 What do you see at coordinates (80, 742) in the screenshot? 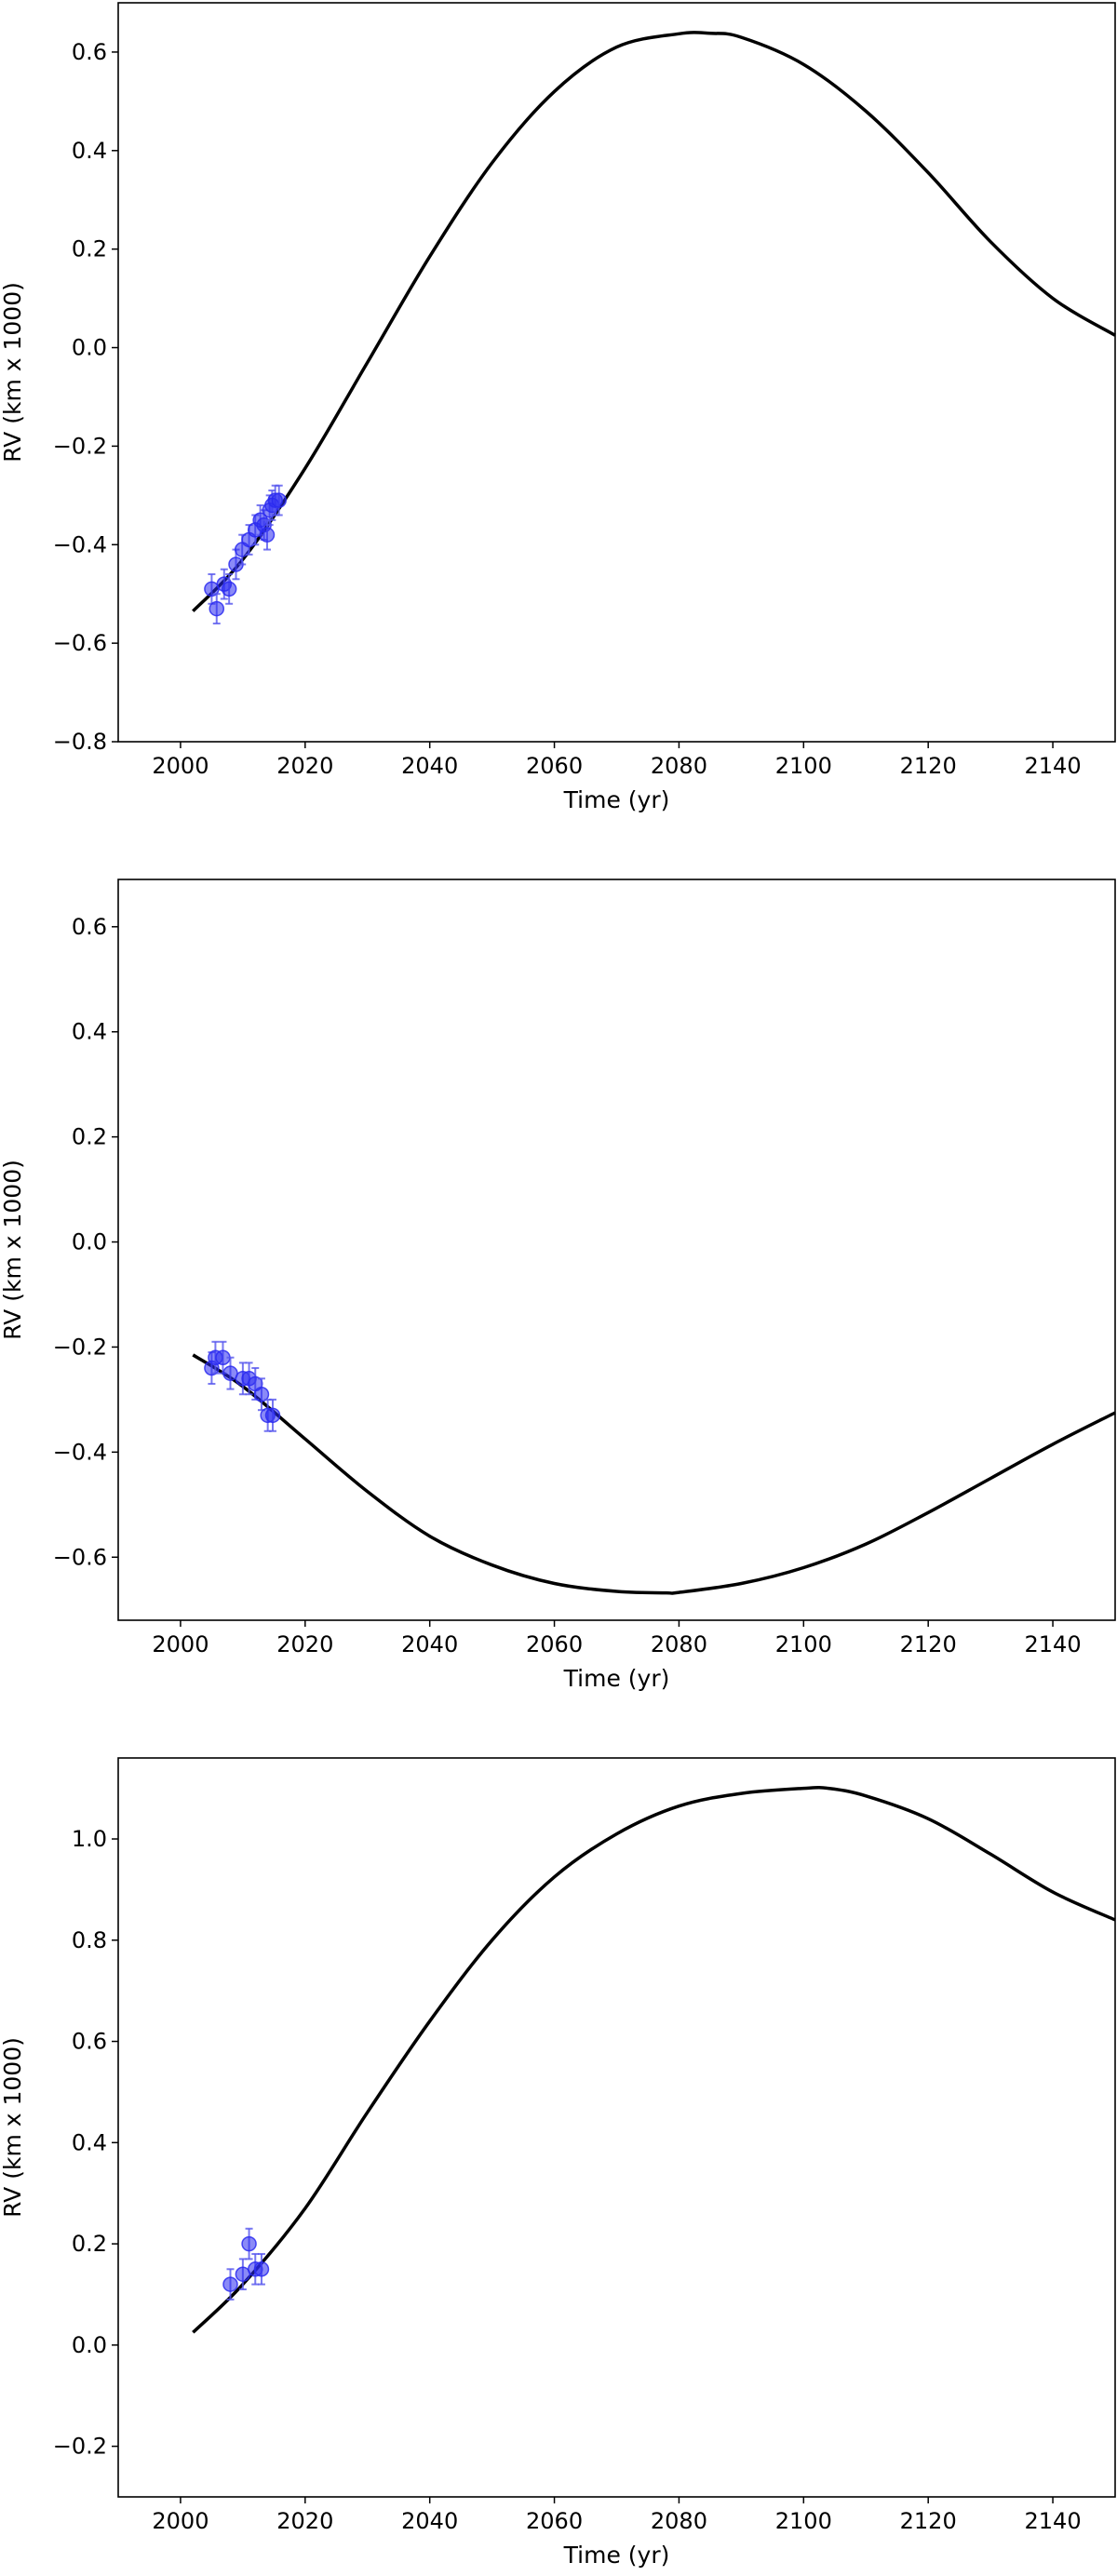
I see `y-tick-label: −0.8` at bounding box center [80, 742].